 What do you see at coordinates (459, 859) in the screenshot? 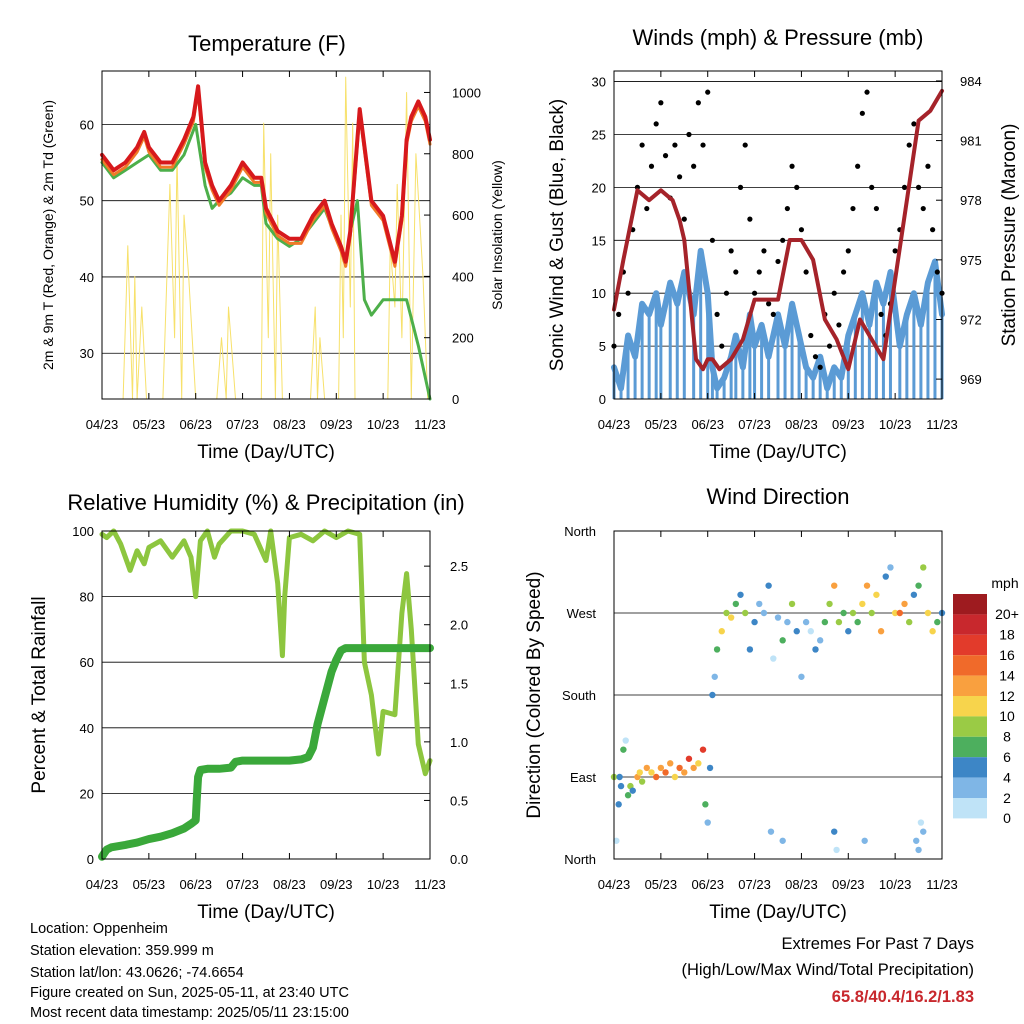
I see `y-right-tick-label: 0.0` at bounding box center [459, 859].